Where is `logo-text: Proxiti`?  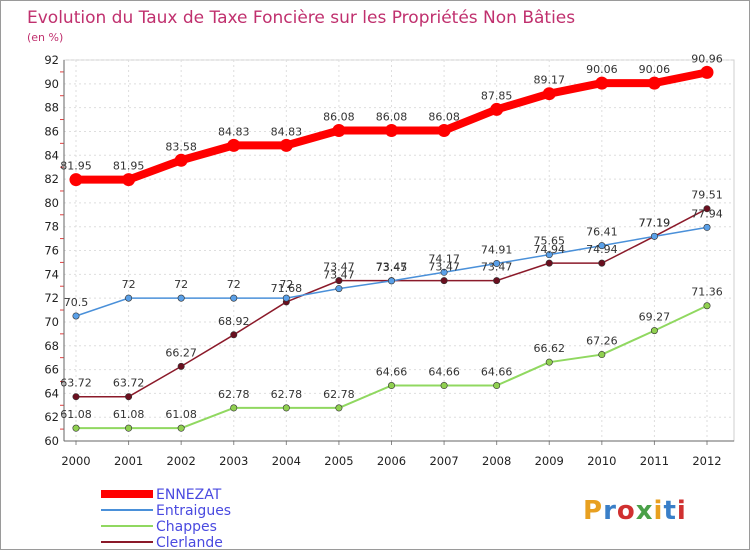 logo-text: Proxiti is located at coordinates (635, 511).